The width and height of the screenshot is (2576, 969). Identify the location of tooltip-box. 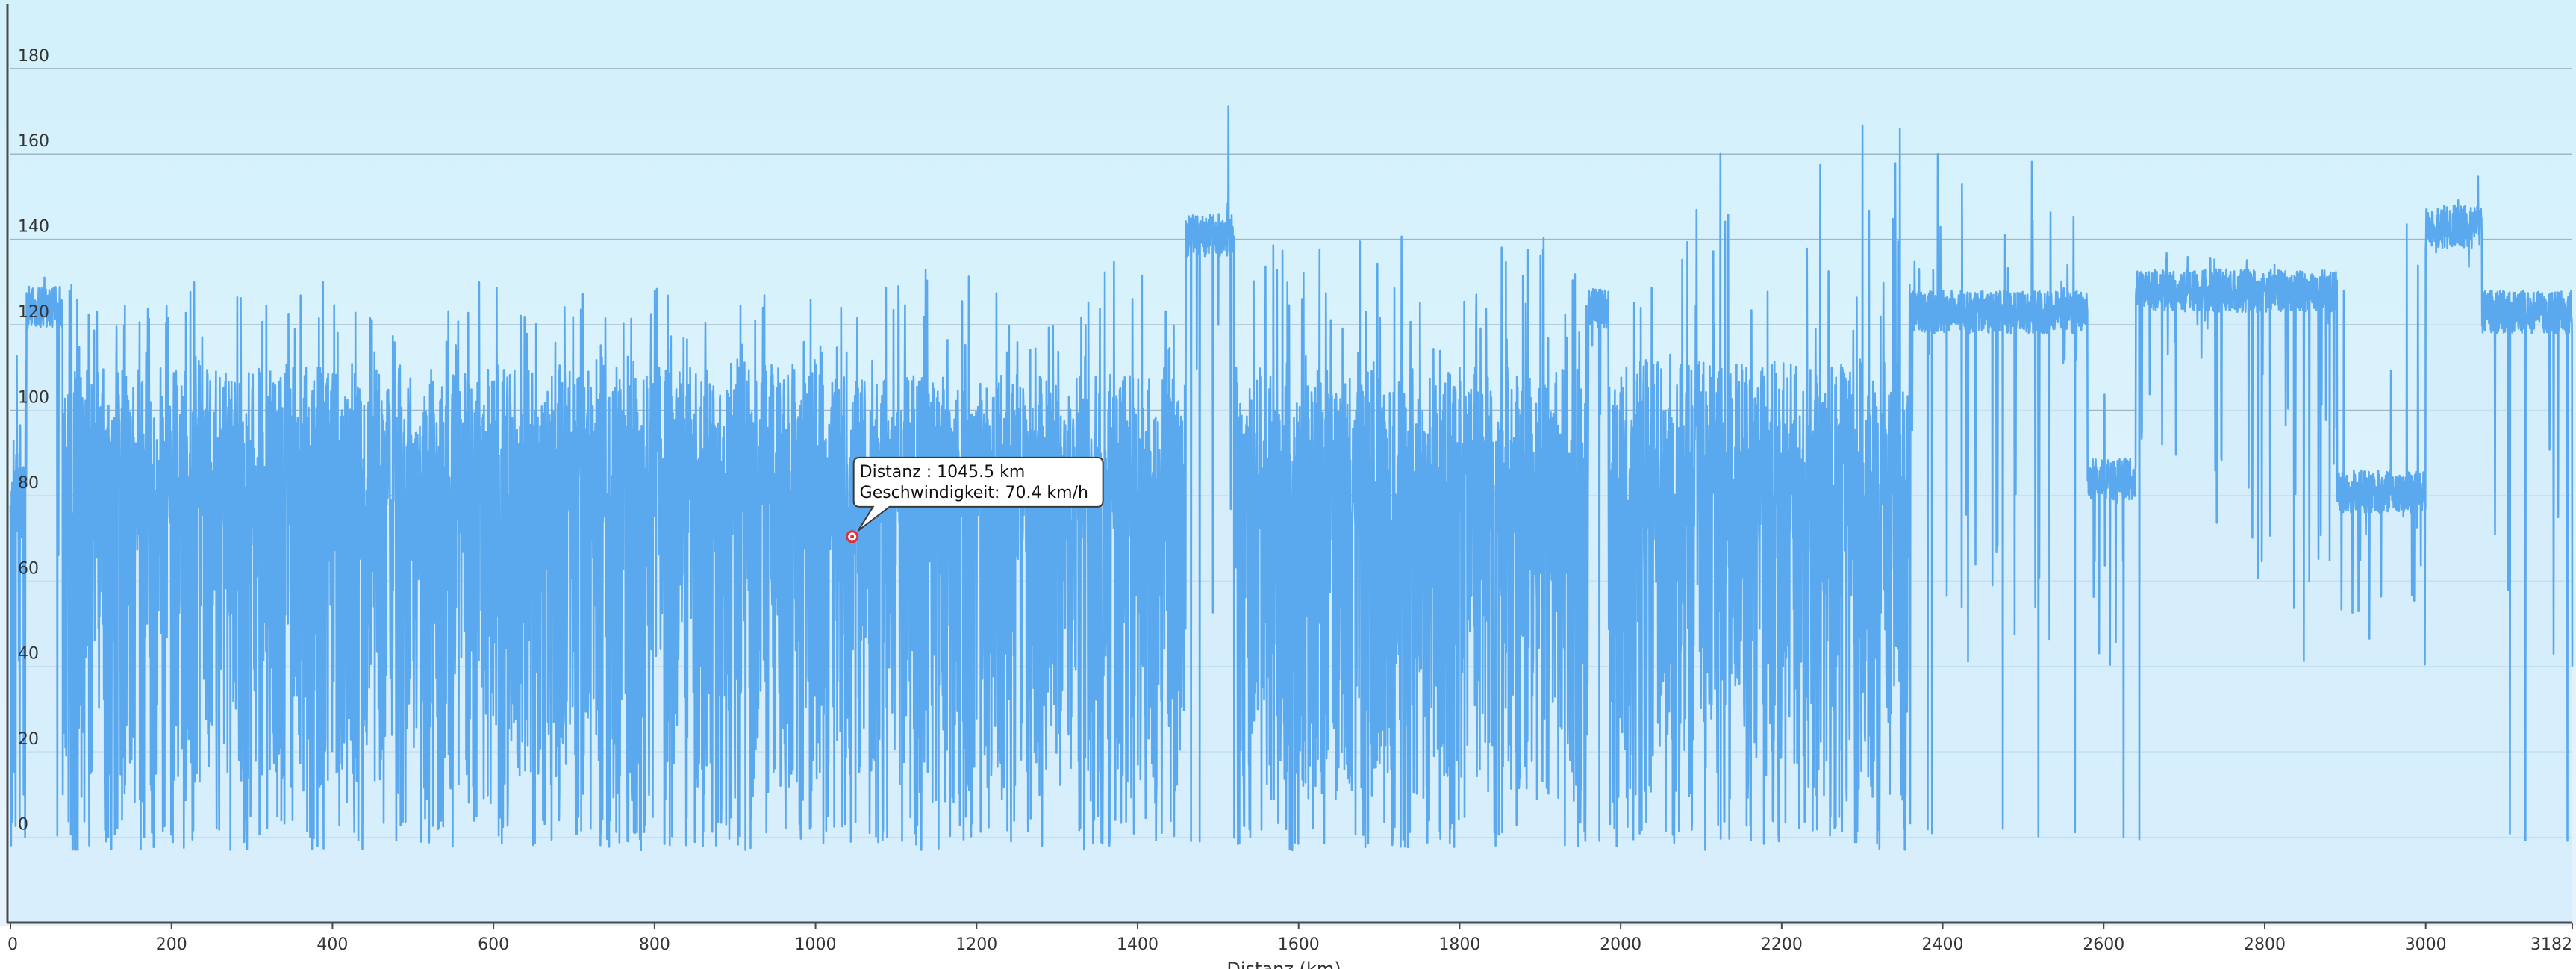
(978, 494).